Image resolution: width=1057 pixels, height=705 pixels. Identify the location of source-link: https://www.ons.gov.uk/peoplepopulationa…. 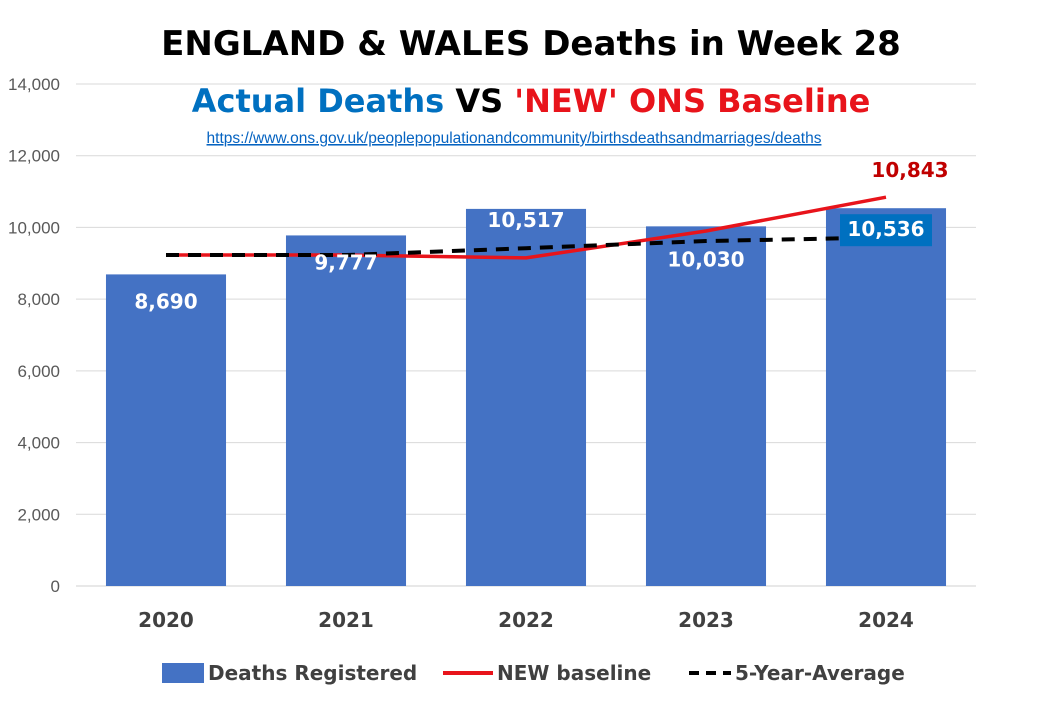
(514, 138).